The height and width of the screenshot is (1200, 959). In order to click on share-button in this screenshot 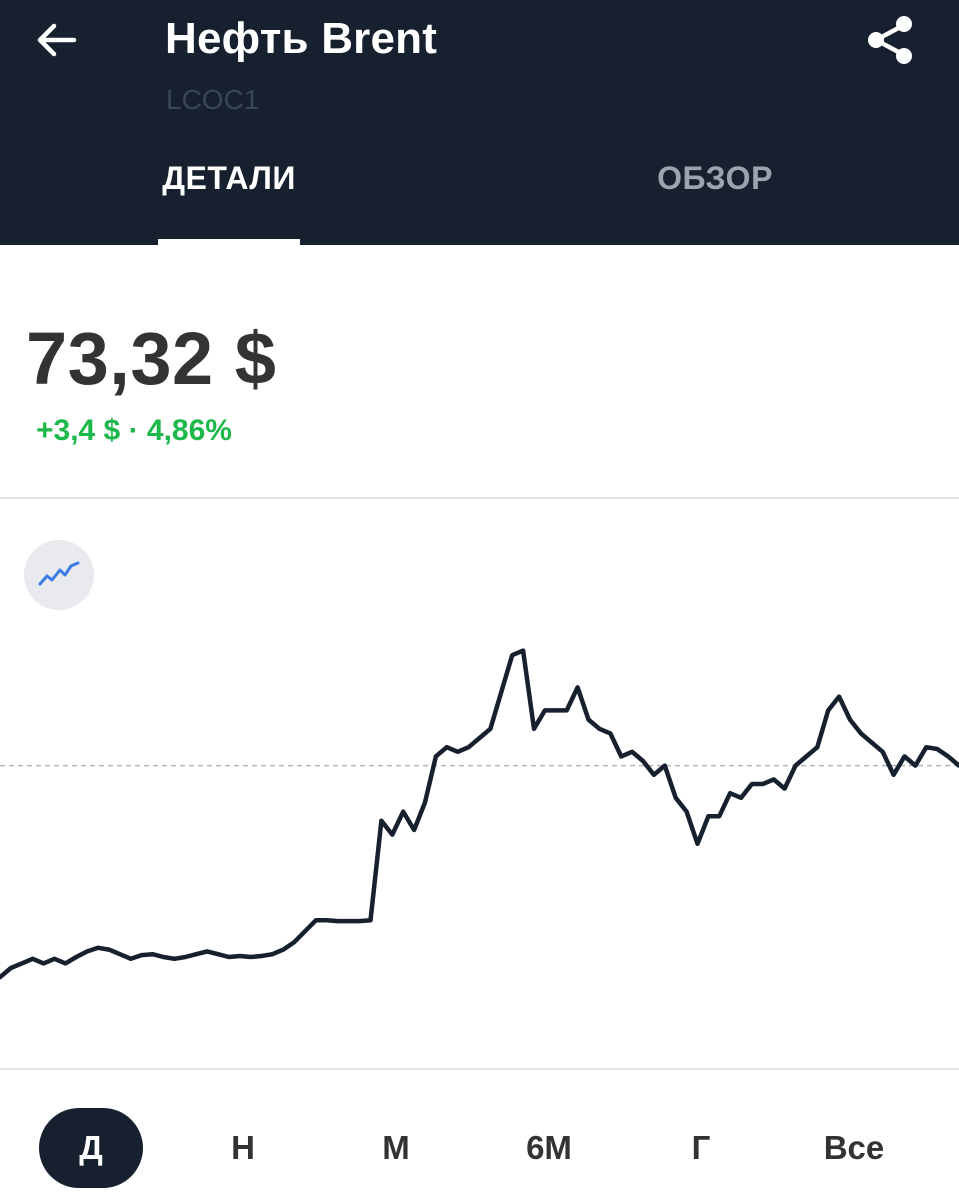, I will do `click(890, 40)`.